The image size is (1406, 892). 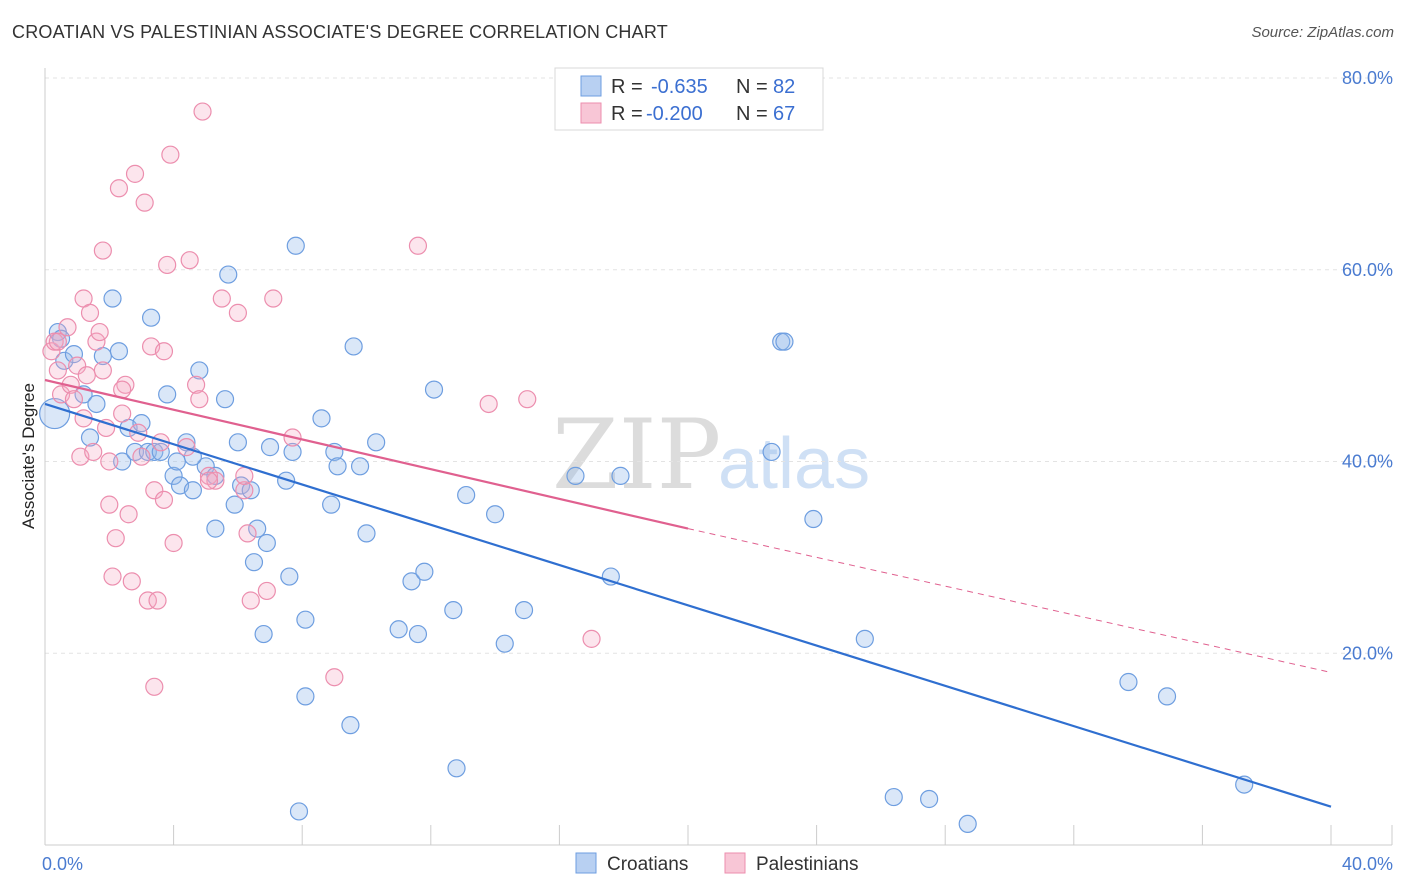 I want to click on palestinians-trendline-extension, so click(x=1009, y=600).